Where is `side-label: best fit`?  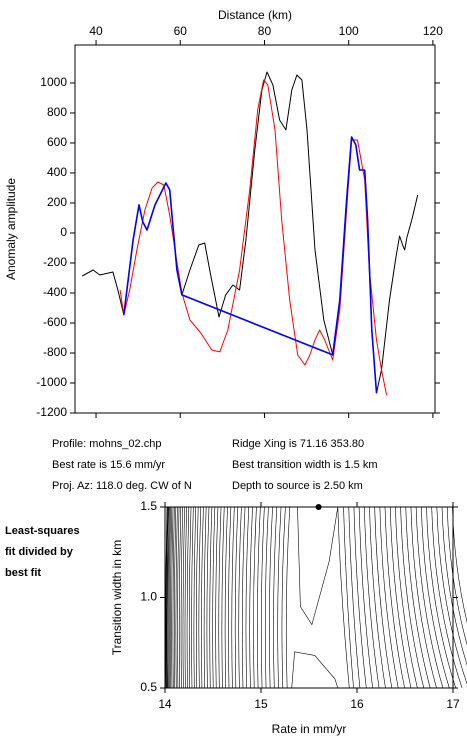
side-label: best fit is located at coordinates (23, 573).